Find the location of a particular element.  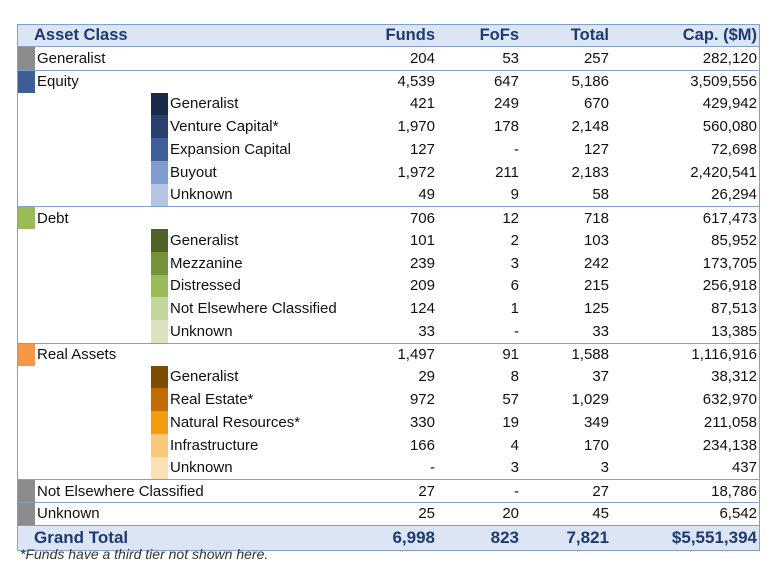

row-funds: 209 is located at coordinates (422, 286).